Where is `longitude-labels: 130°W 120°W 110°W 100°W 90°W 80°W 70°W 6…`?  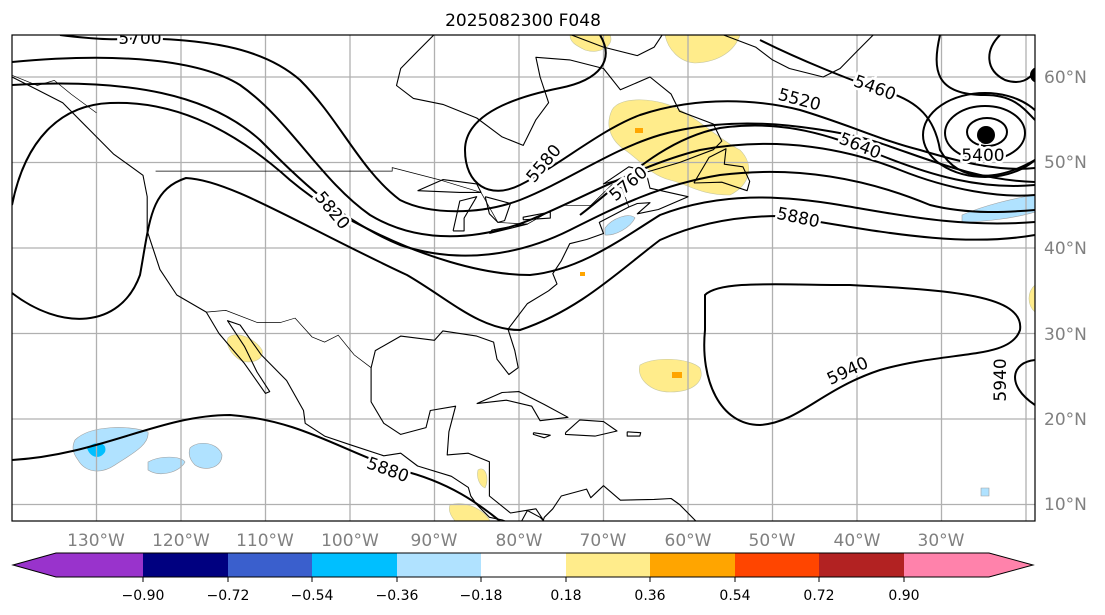 longitude-labels: 130°W 120°W 110°W 100°W 90°W 80°W 70°W 6… is located at coordinates (516, 541).